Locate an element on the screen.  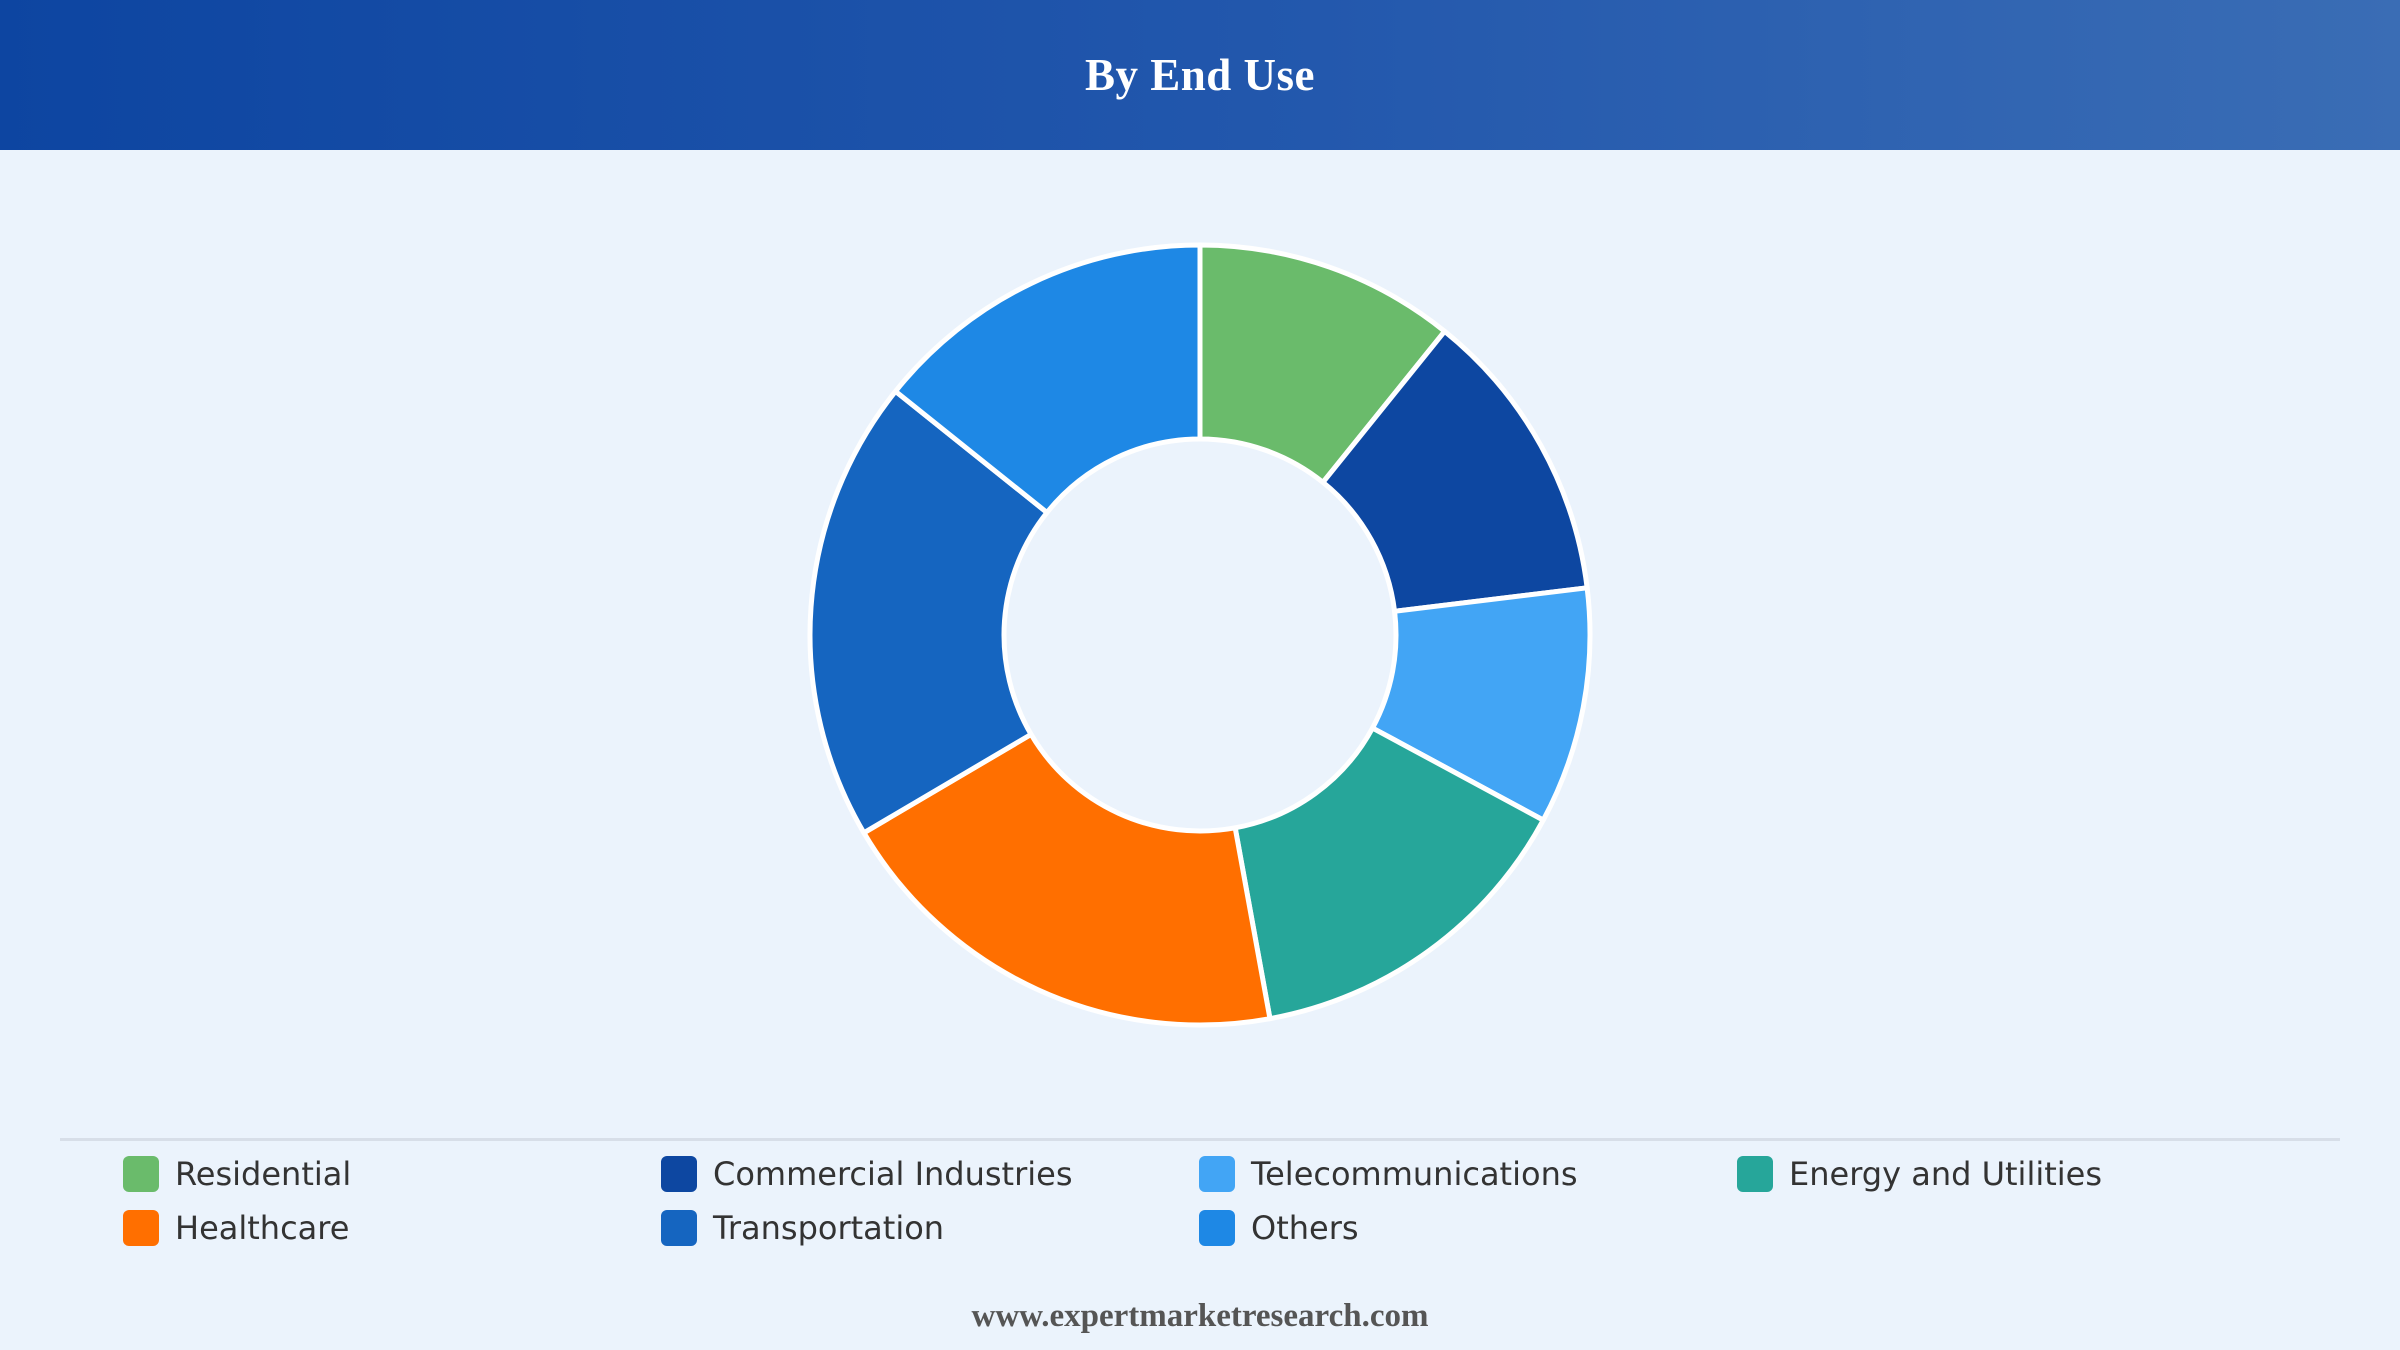
legend-label: Transportation is located at coordinates (829, 1228).